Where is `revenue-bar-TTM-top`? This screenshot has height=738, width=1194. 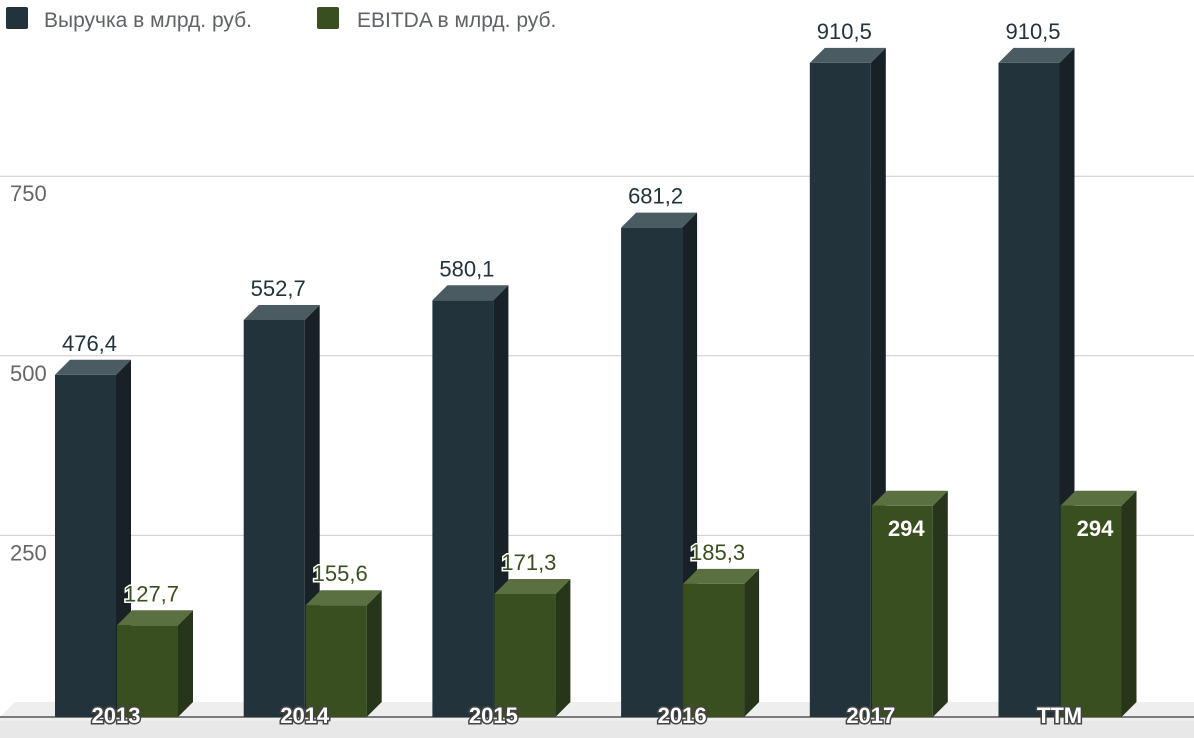 revenue-bar-TTM-top is located at coordinates (1036, 55).